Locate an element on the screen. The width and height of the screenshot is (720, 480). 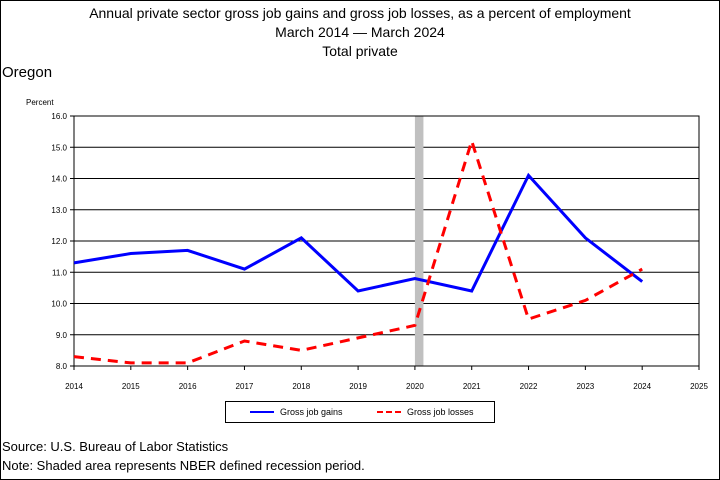
legend-label-losses: Gross job losses is located at coordinates (440, 412).